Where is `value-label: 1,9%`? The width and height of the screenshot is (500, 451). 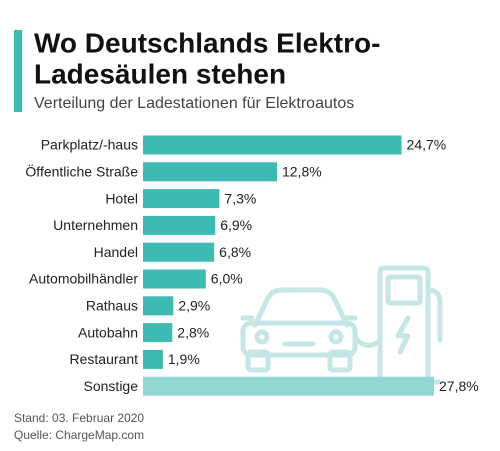
value-label: 1,9% is located at coordinates (184, 359).